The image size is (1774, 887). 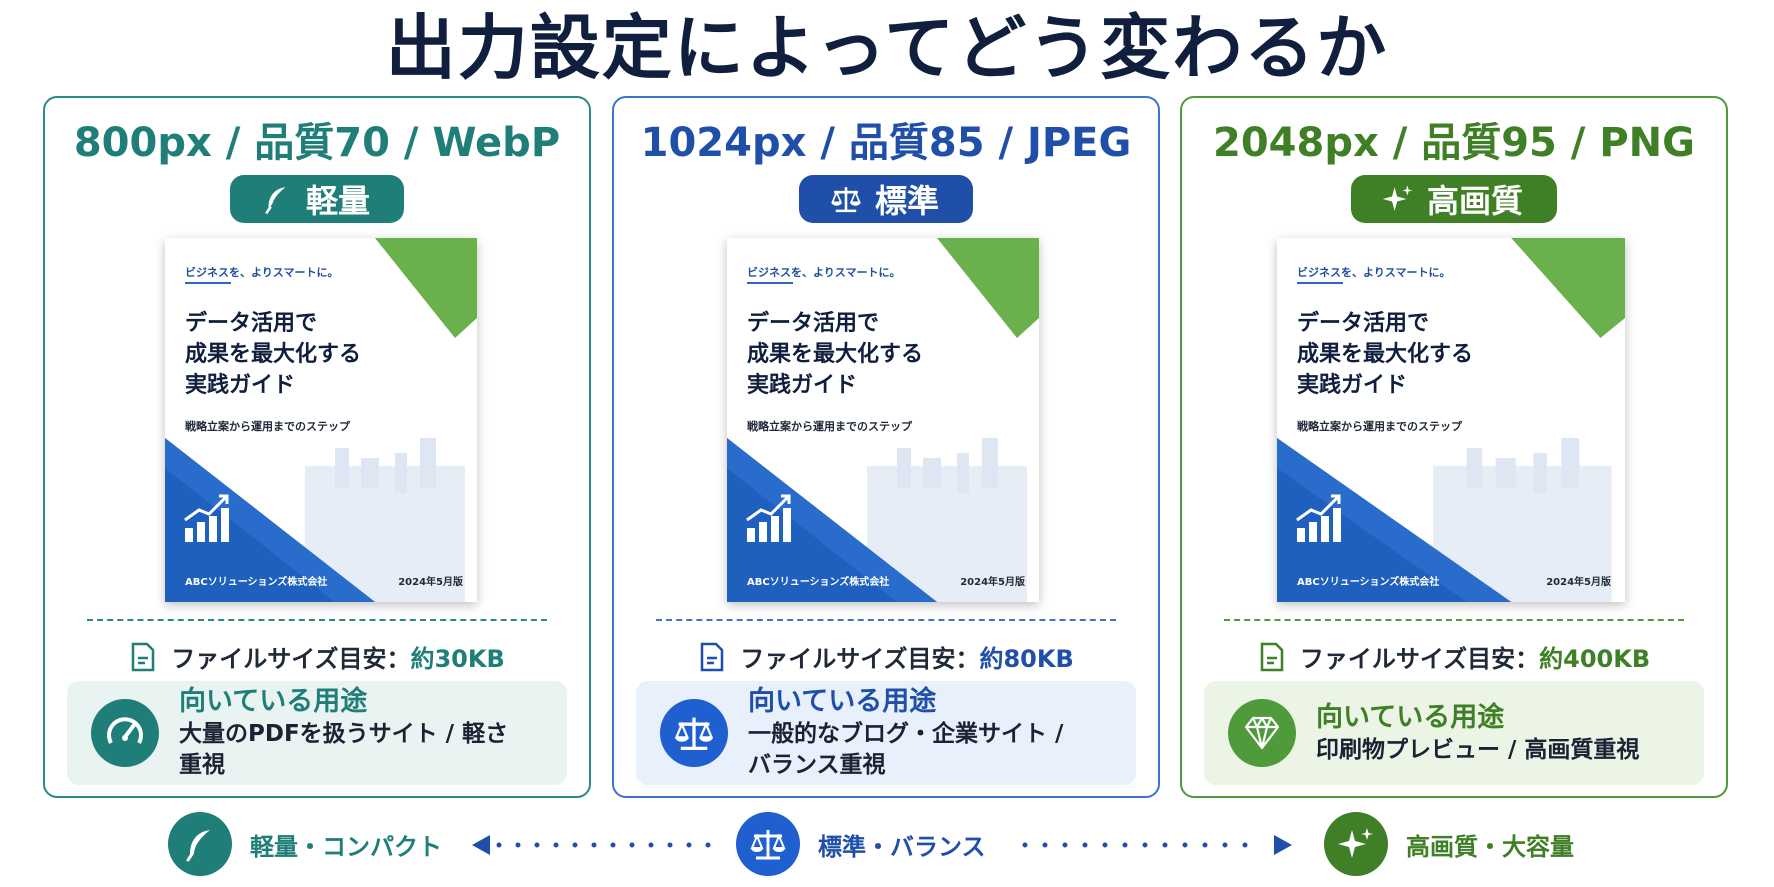 I want to click on badge-high-quality: 高画質, so click(x=1454, y=199).